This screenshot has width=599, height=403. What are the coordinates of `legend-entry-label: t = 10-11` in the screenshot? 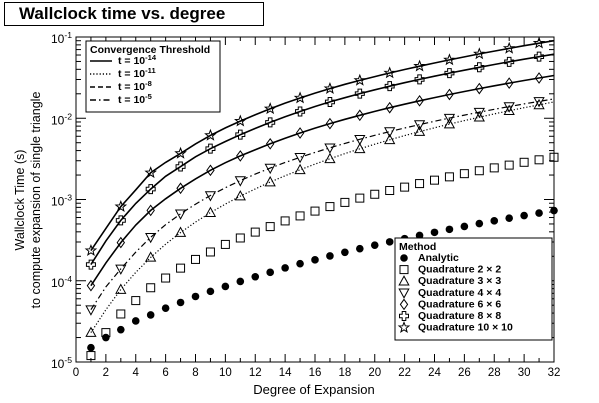 It's located at (137, 73).